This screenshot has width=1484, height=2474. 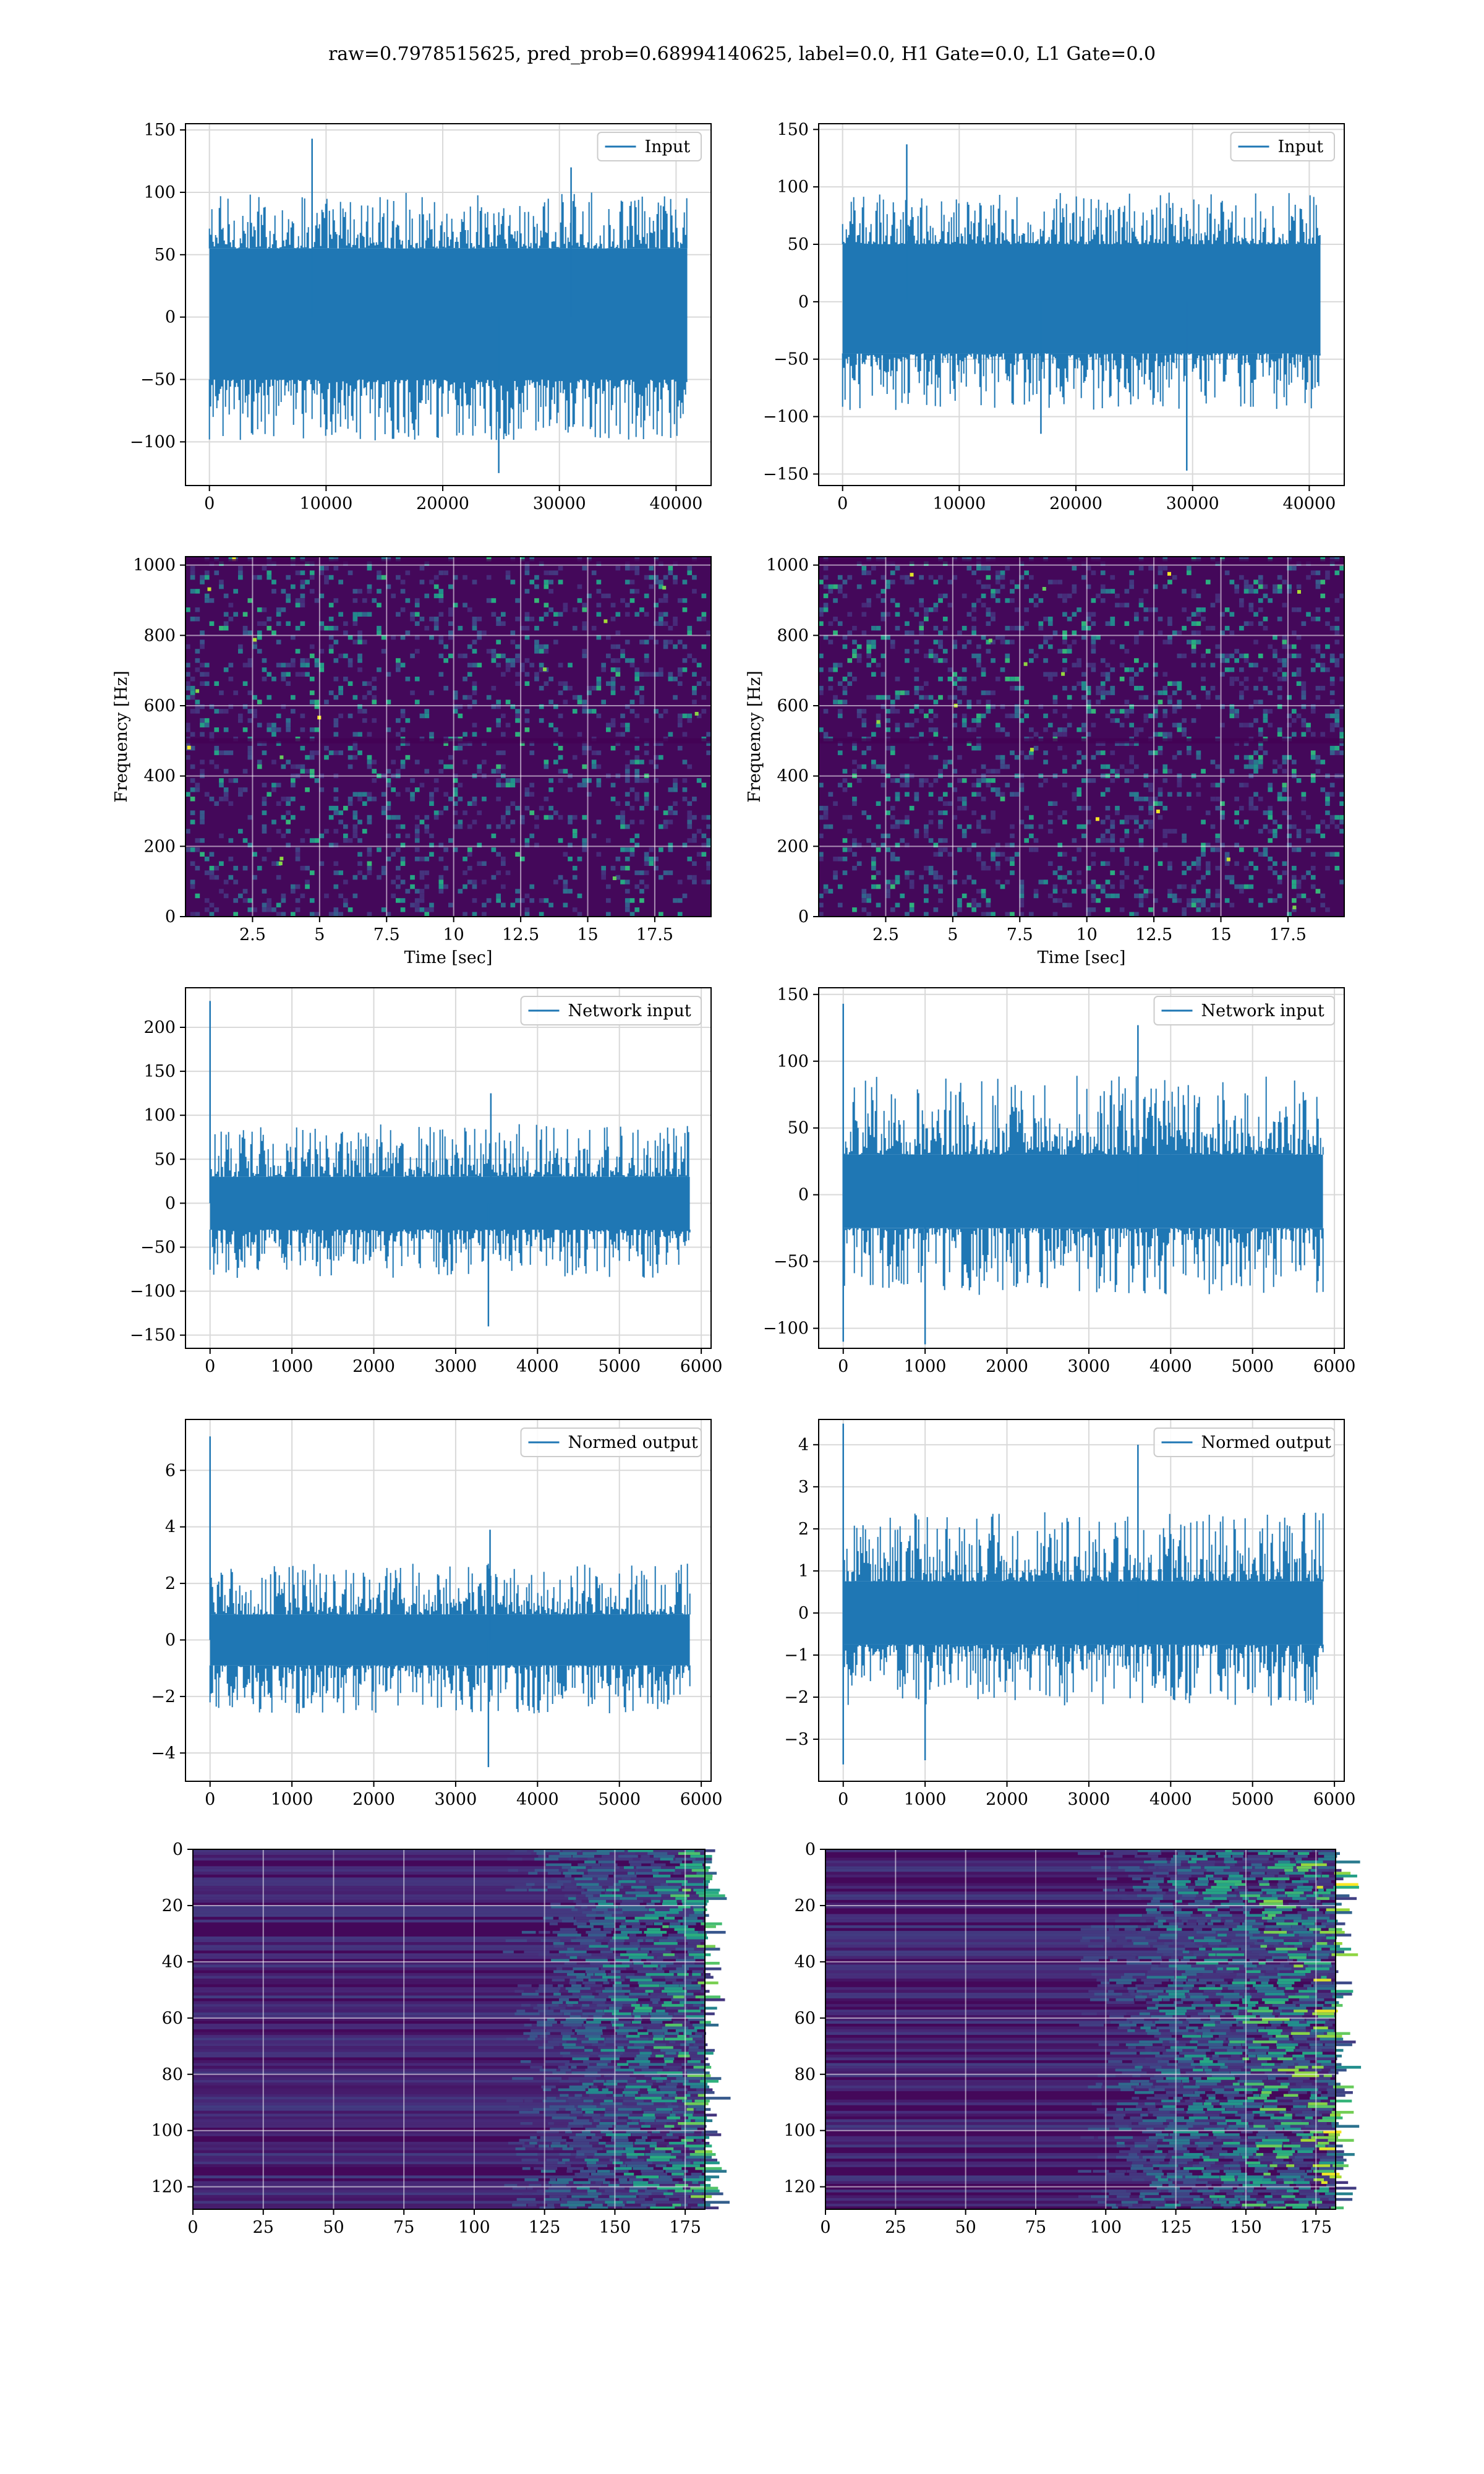 I want to click on legend-label: Normed output, so click(x=633, y=1442).